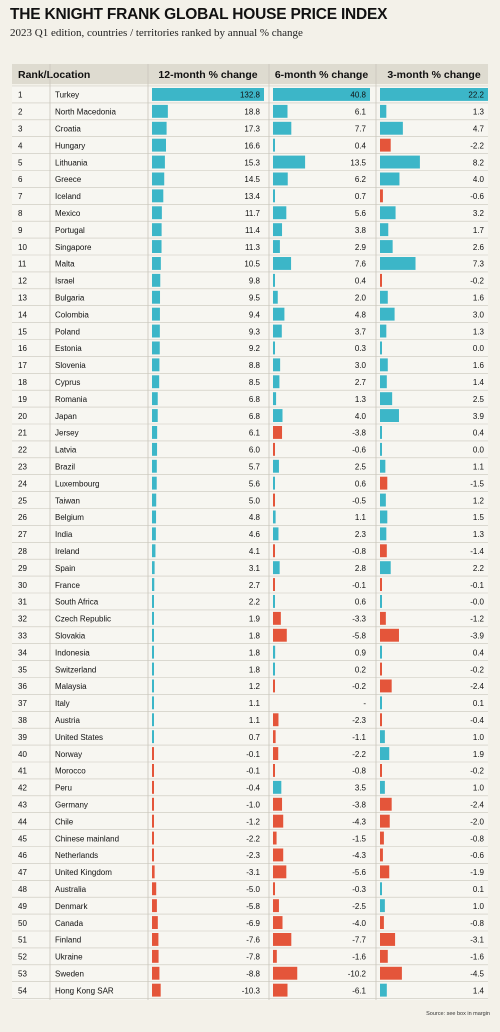 The height and width of the screenshot is (1032, 500). Describe the element at coordinates (361, 264) in the screenshot. I see `value-label: 7.6` at that location.